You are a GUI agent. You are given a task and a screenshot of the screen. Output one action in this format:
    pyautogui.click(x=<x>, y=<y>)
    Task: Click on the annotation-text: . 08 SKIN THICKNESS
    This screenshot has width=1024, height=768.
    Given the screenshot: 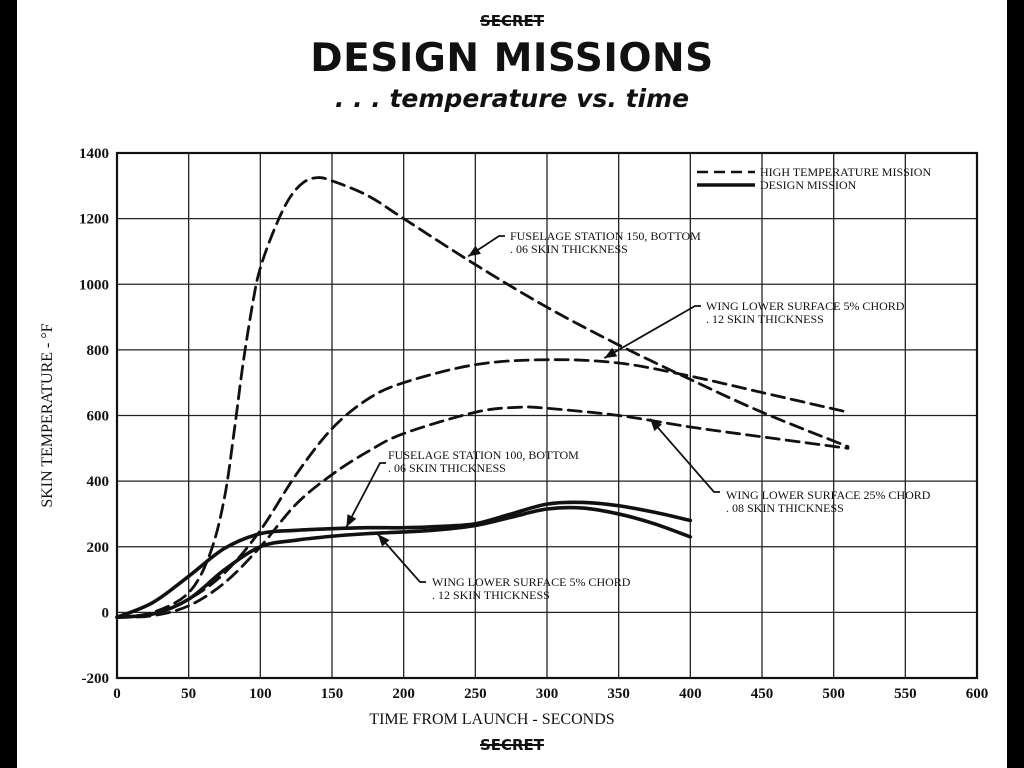 What is the action you would take?
    pyautogui.click(x=785, y=508)
    